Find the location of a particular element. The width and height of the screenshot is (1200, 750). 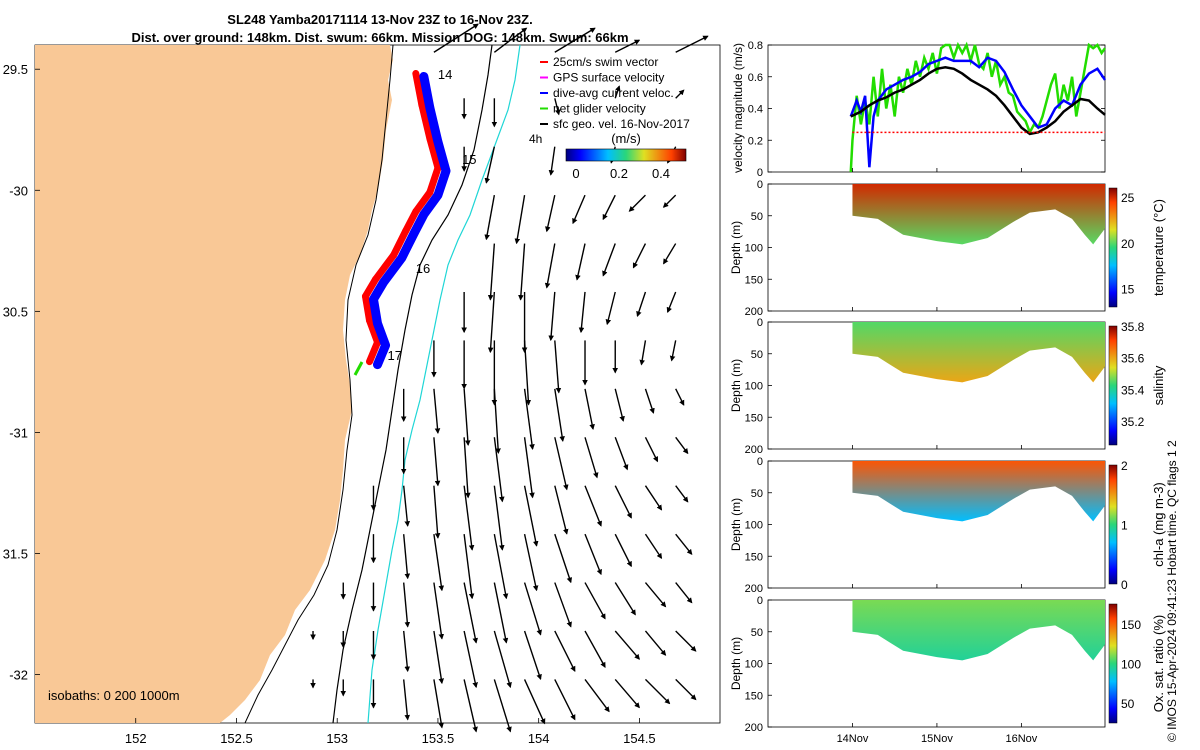

dive-avg-current-track is located at coordinates (409, 220).